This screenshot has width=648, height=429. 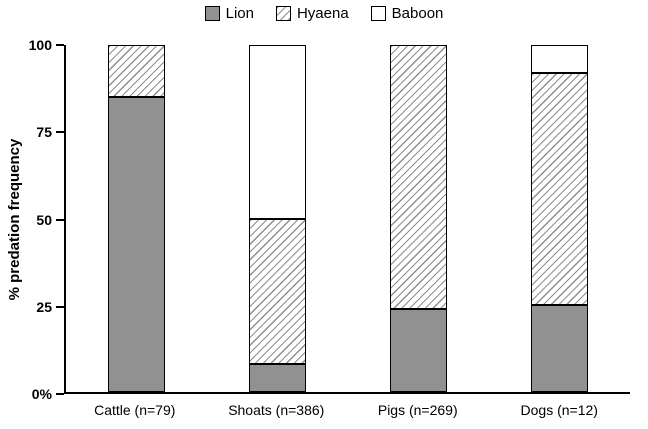 I want to click on bar-cattle, so click(x=136, y=218).